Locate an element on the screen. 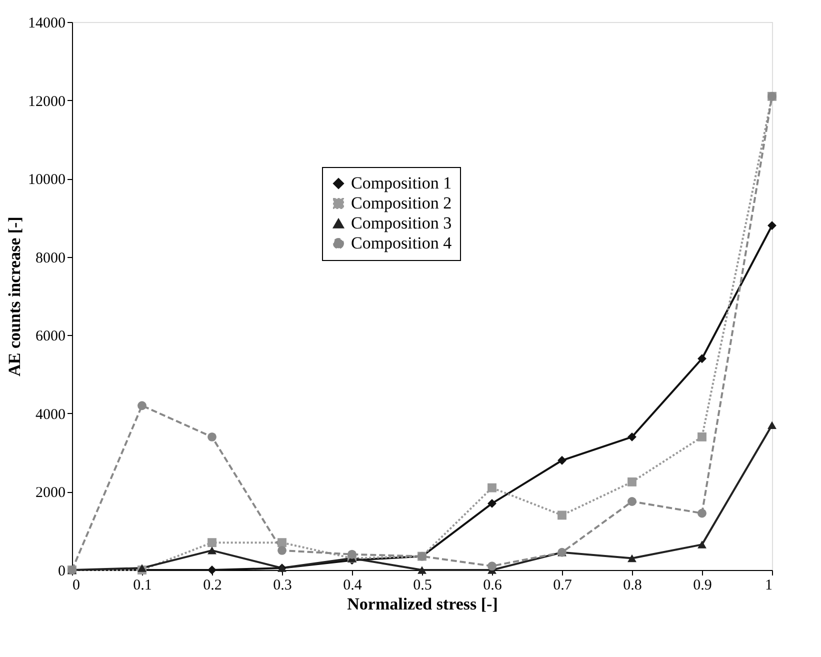 This screenshot has height=657, width=821. x-tick-label: 0.6 is located at coordinates (492, 586).